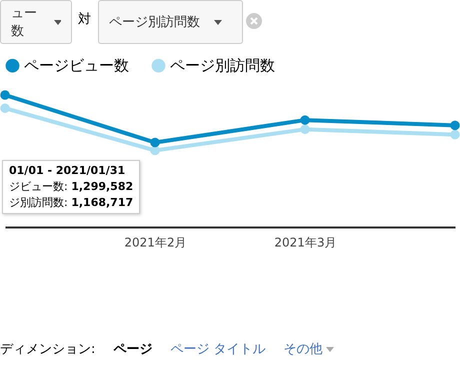 The height and width of the screenshot is (380, 460). I want to click on text: ディメンション:, so click(48, 349).